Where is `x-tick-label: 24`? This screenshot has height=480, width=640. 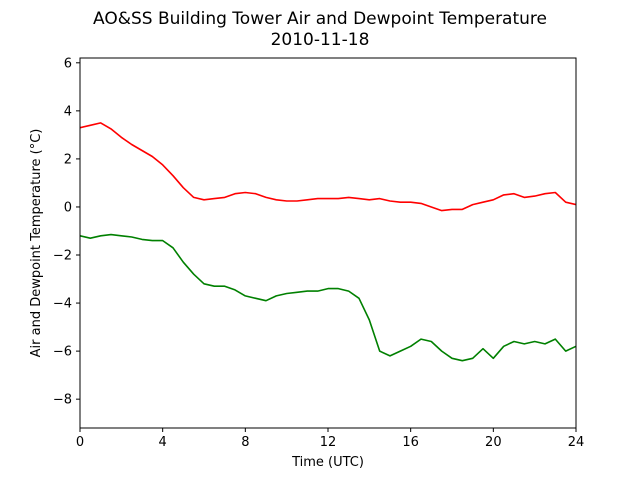
x-tick-label: 24 is located at coordinates (576, 442).